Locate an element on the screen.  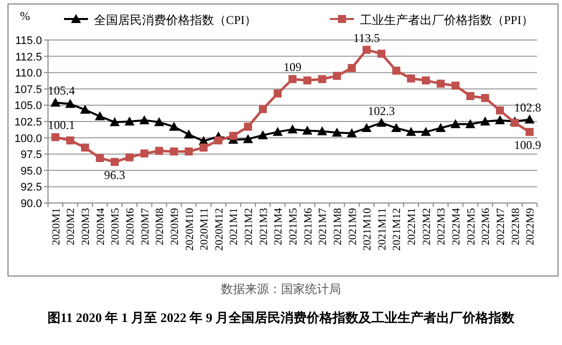
x-tick-label: 2020M6 is located at coordinates (130, 227).